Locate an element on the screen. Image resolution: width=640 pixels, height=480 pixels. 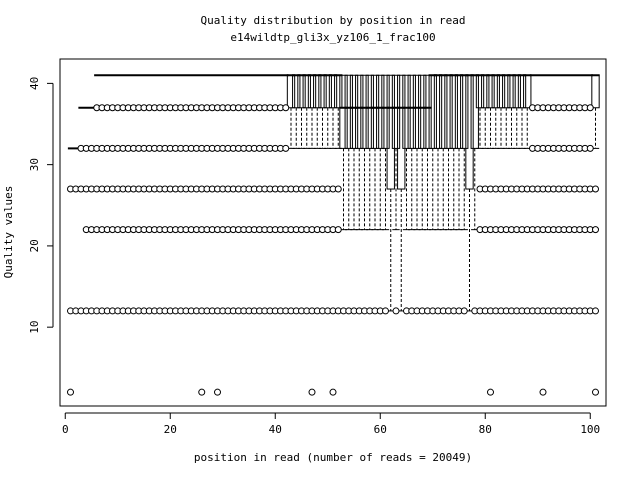
y-tick-label: 20 is located at coordinates (34, 245).